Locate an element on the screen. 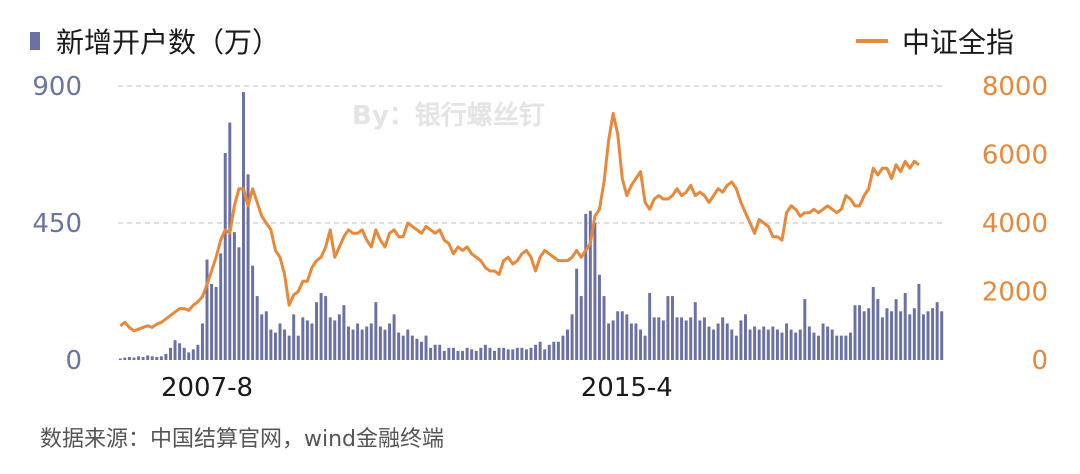  legend-bars-label: 新增开户数（万） is located at coordinates (168, 42).